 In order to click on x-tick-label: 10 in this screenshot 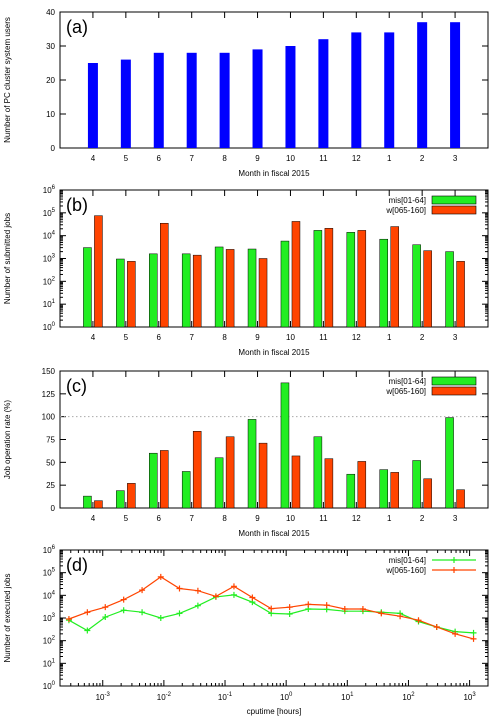, I will do `click(290, 337)`.